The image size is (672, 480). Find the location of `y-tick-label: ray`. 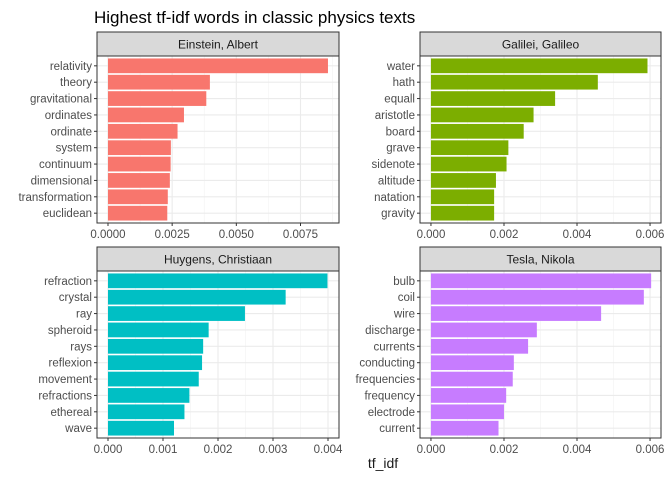

y-tick-label: ray is located at coordinates (84, 315).